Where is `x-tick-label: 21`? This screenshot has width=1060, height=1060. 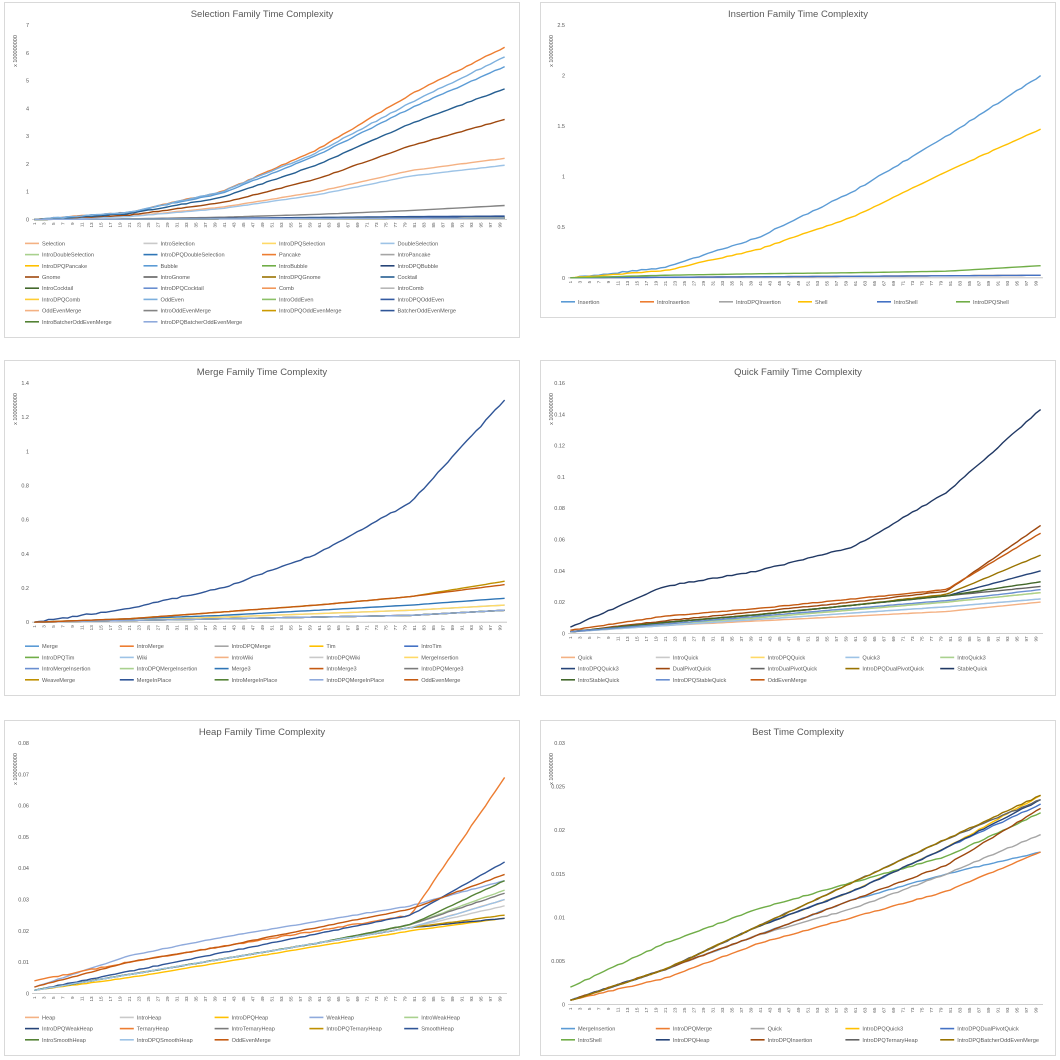
x-tick-label: 21 is located at coordinates (665, 1010).